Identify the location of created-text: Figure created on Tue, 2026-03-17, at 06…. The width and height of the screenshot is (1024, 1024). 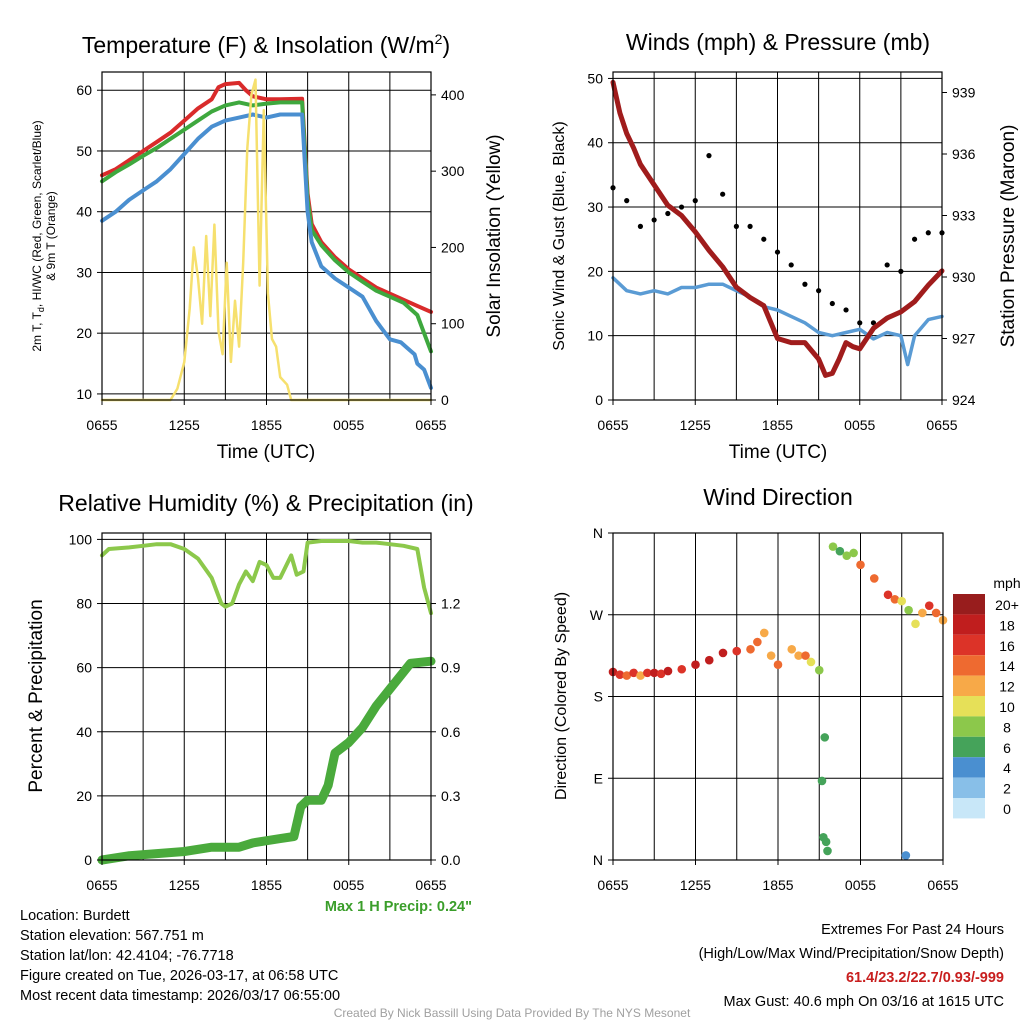
(179, 976).